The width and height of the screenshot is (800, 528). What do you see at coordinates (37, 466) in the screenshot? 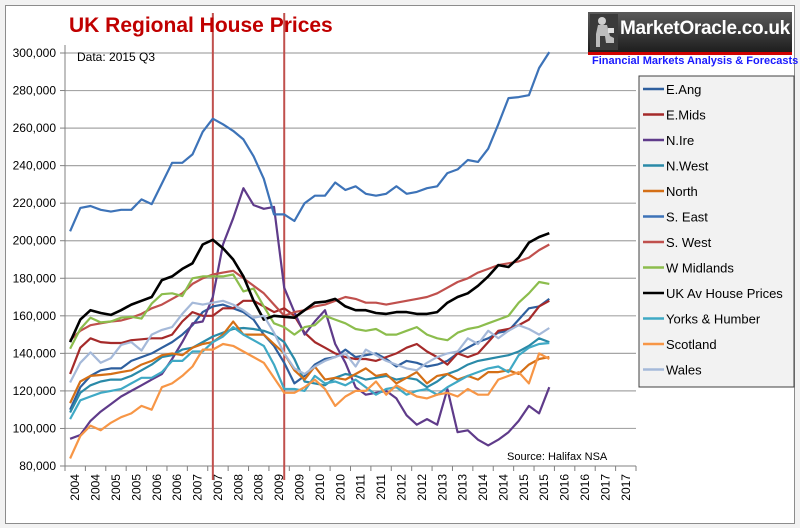
I see `y-tick-label: 80,000` at bounding box center [37, 466].